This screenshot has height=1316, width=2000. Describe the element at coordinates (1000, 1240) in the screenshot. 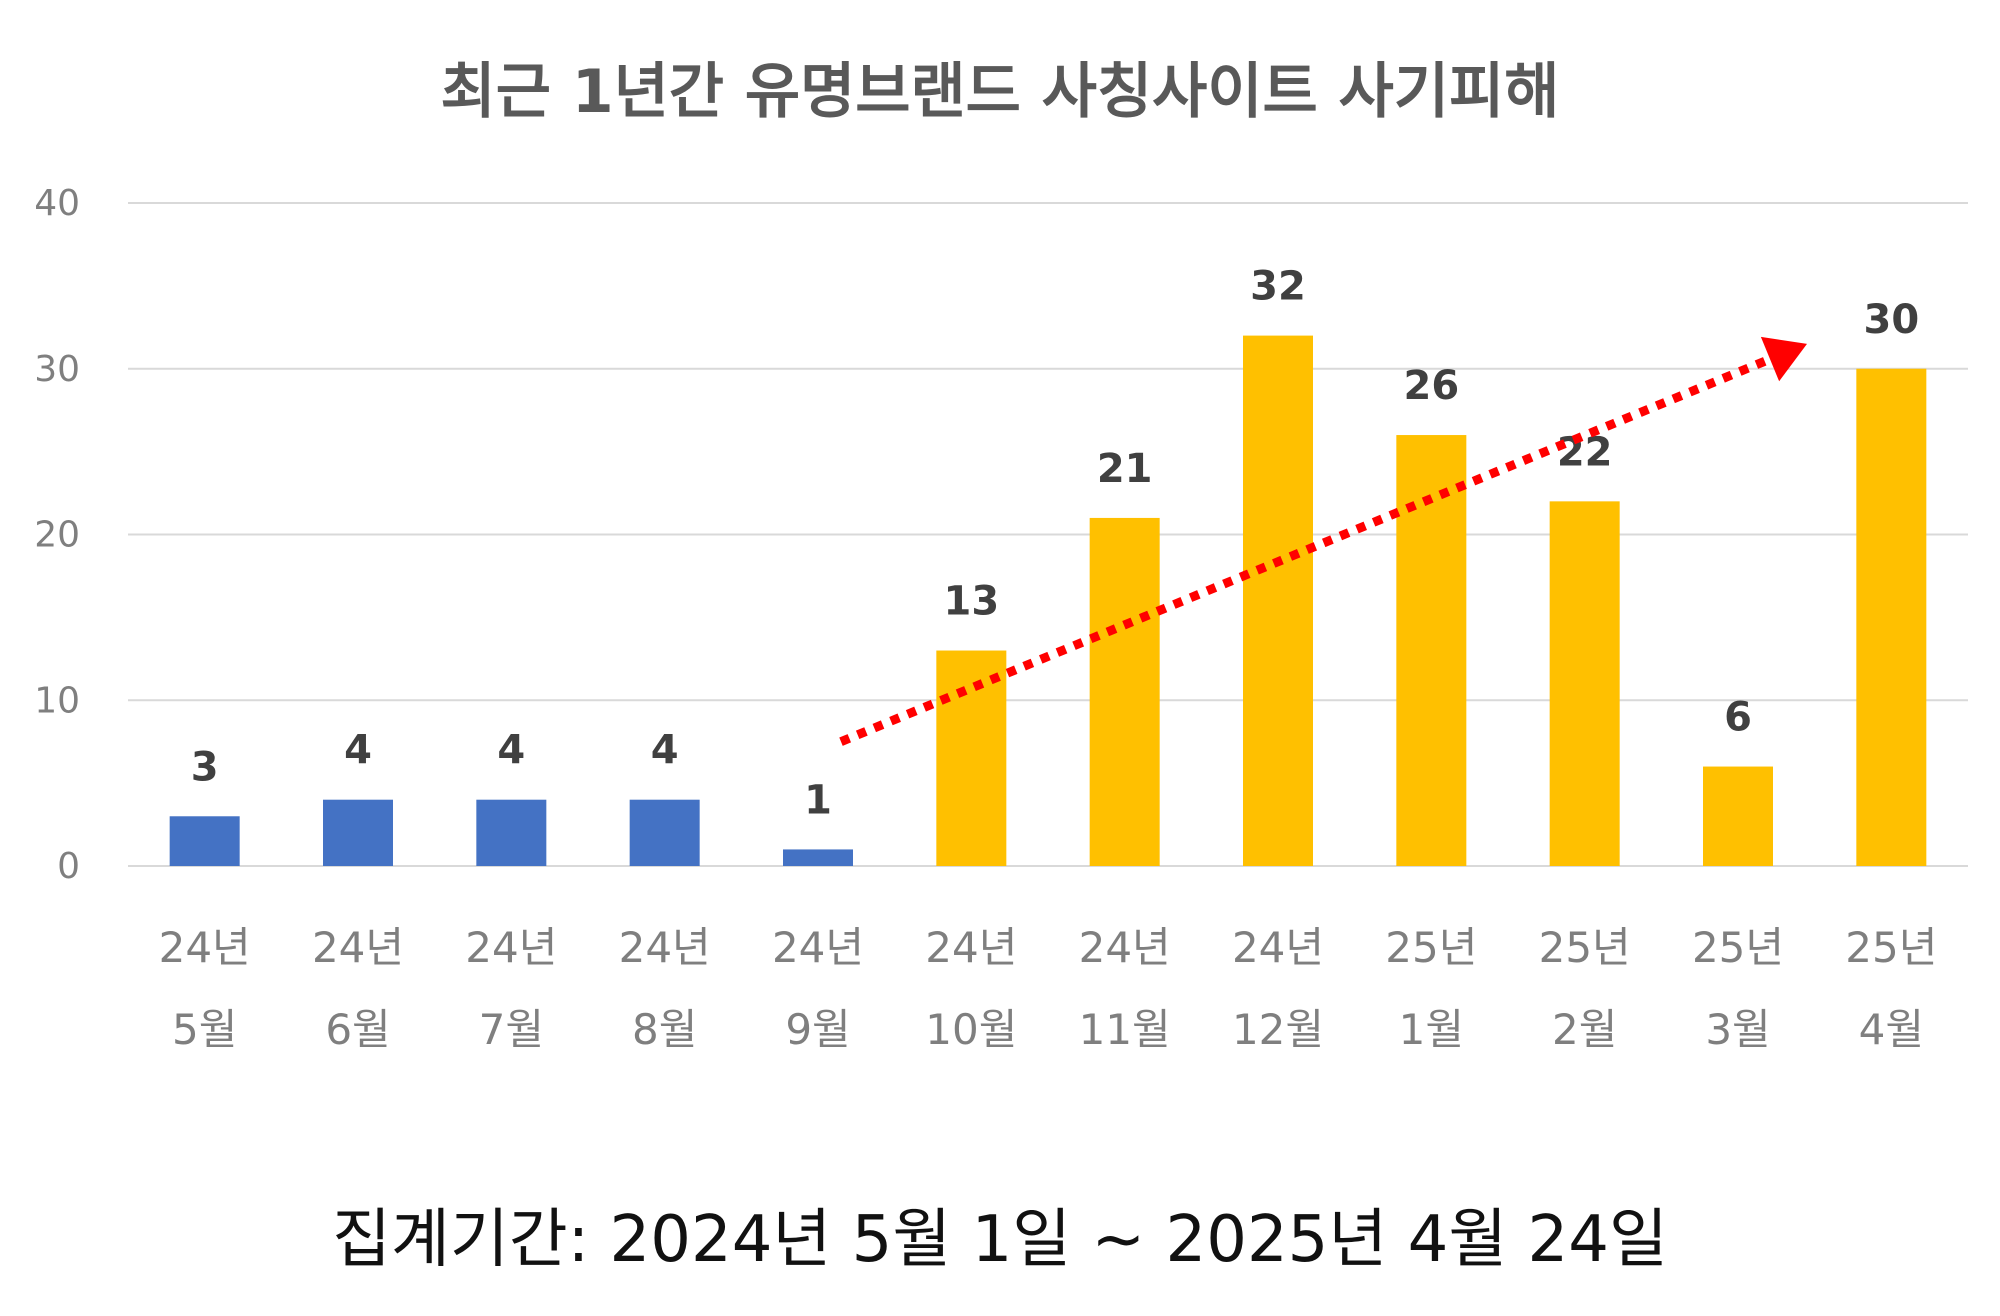

I see `aggregation-period-caption: 집계기간: 2024년 5월 1일 ~ 2025년 4월 24일` at that location.